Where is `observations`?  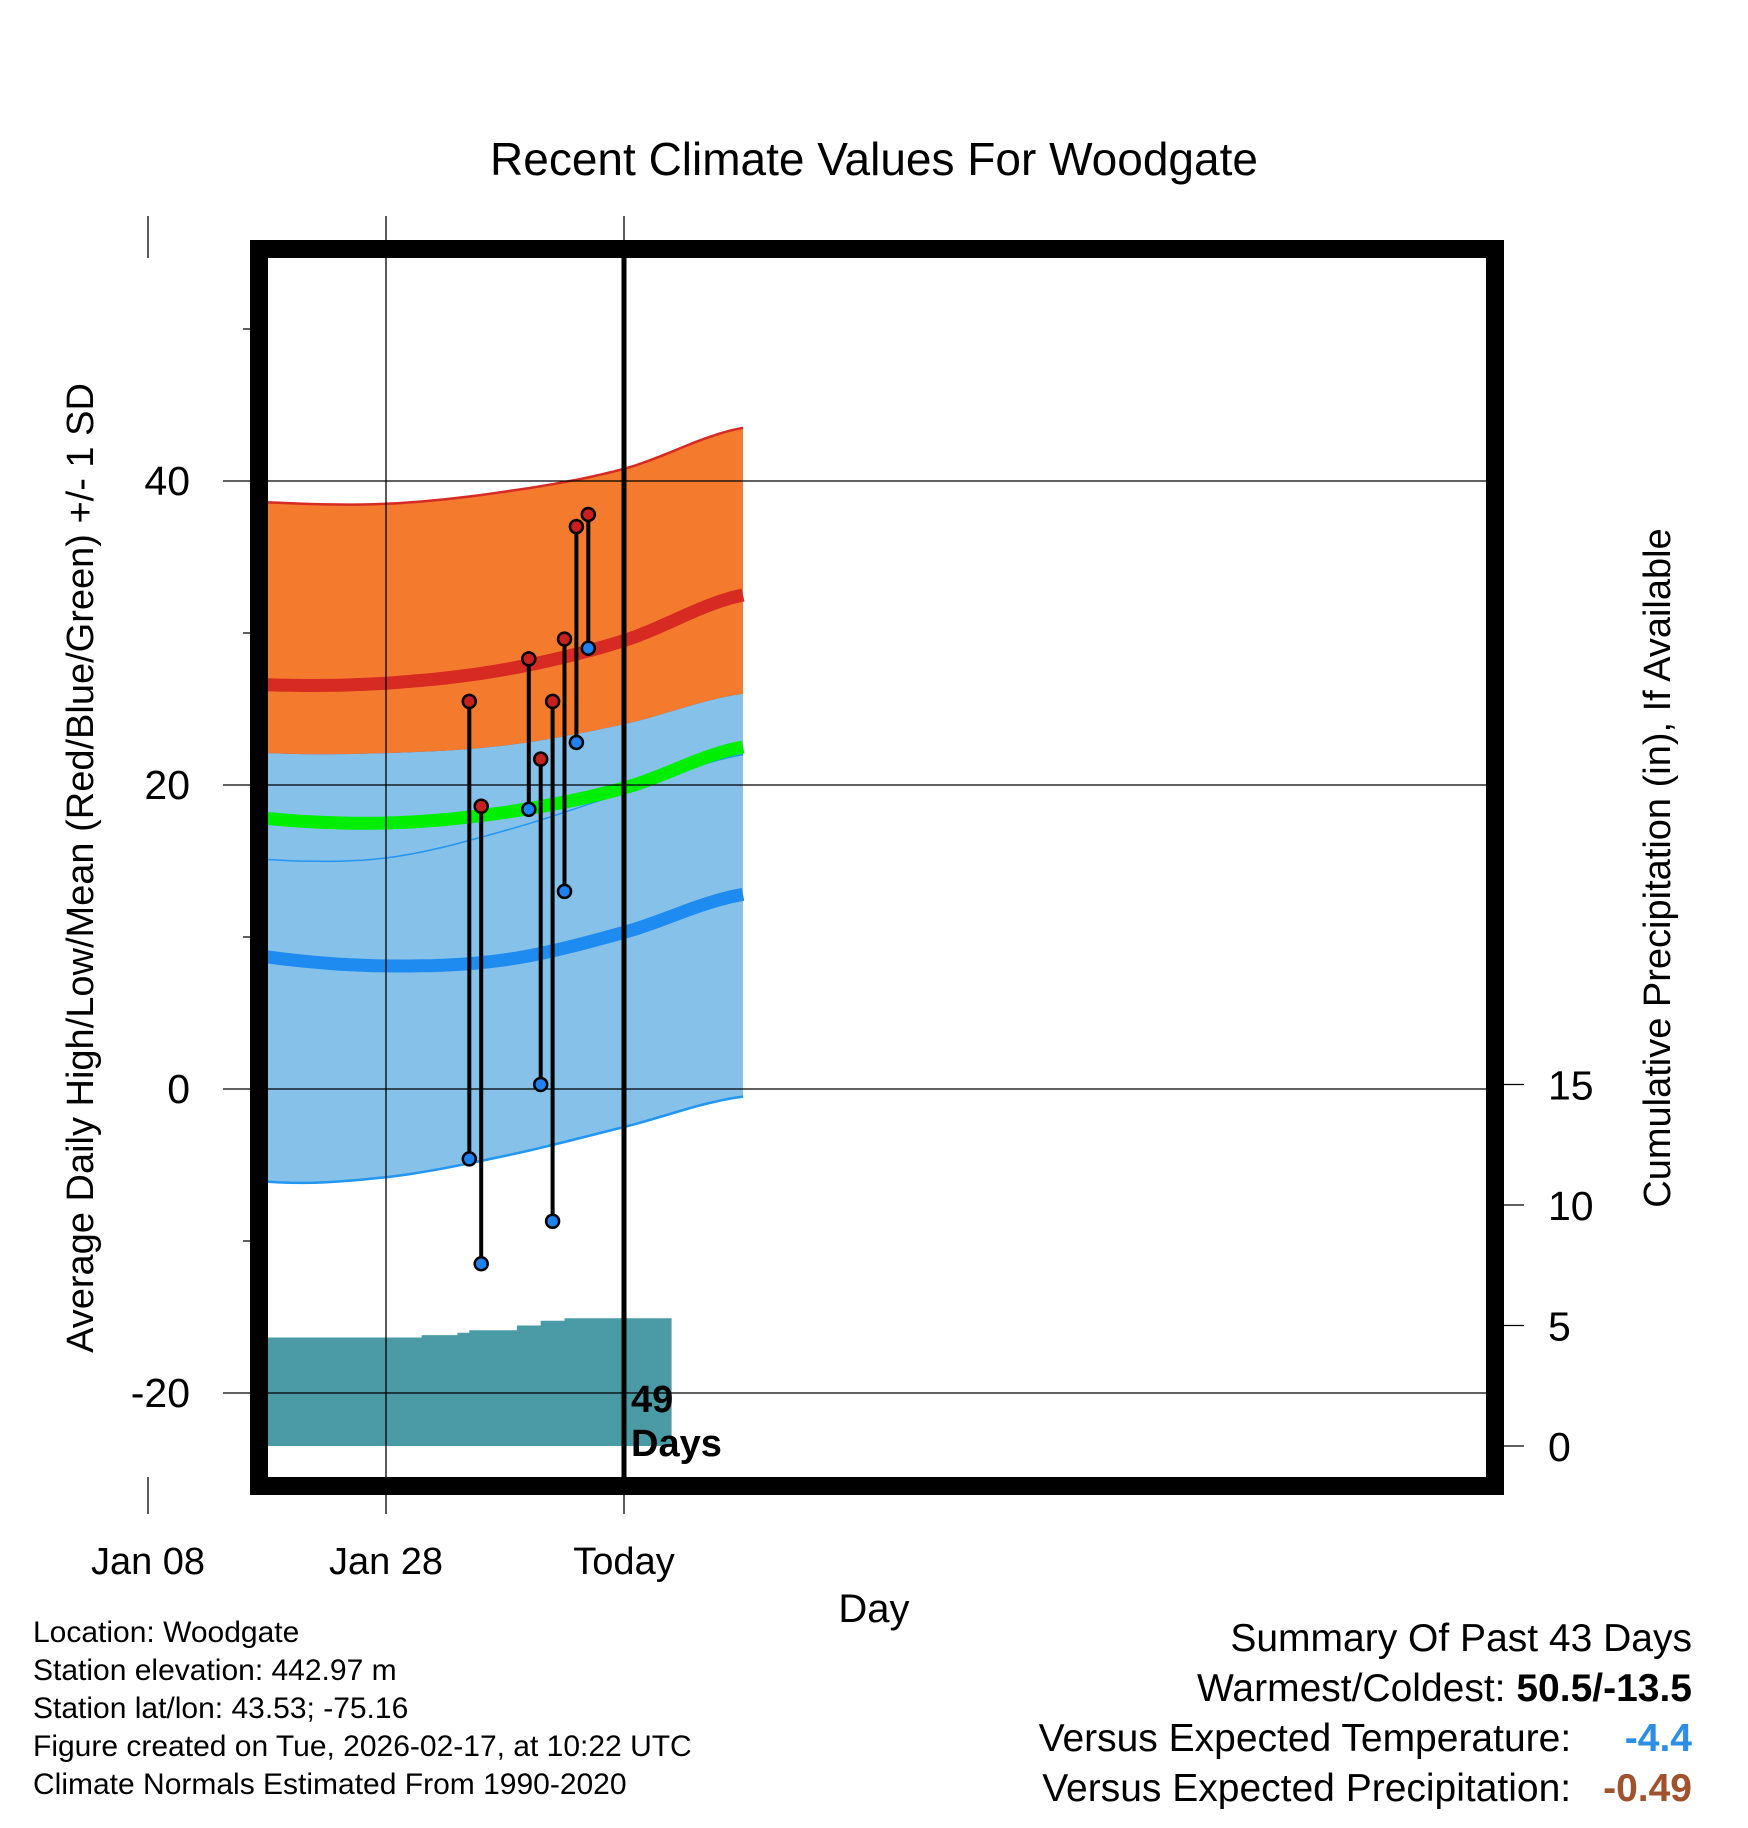
observations is located at coordinates (357, 889).